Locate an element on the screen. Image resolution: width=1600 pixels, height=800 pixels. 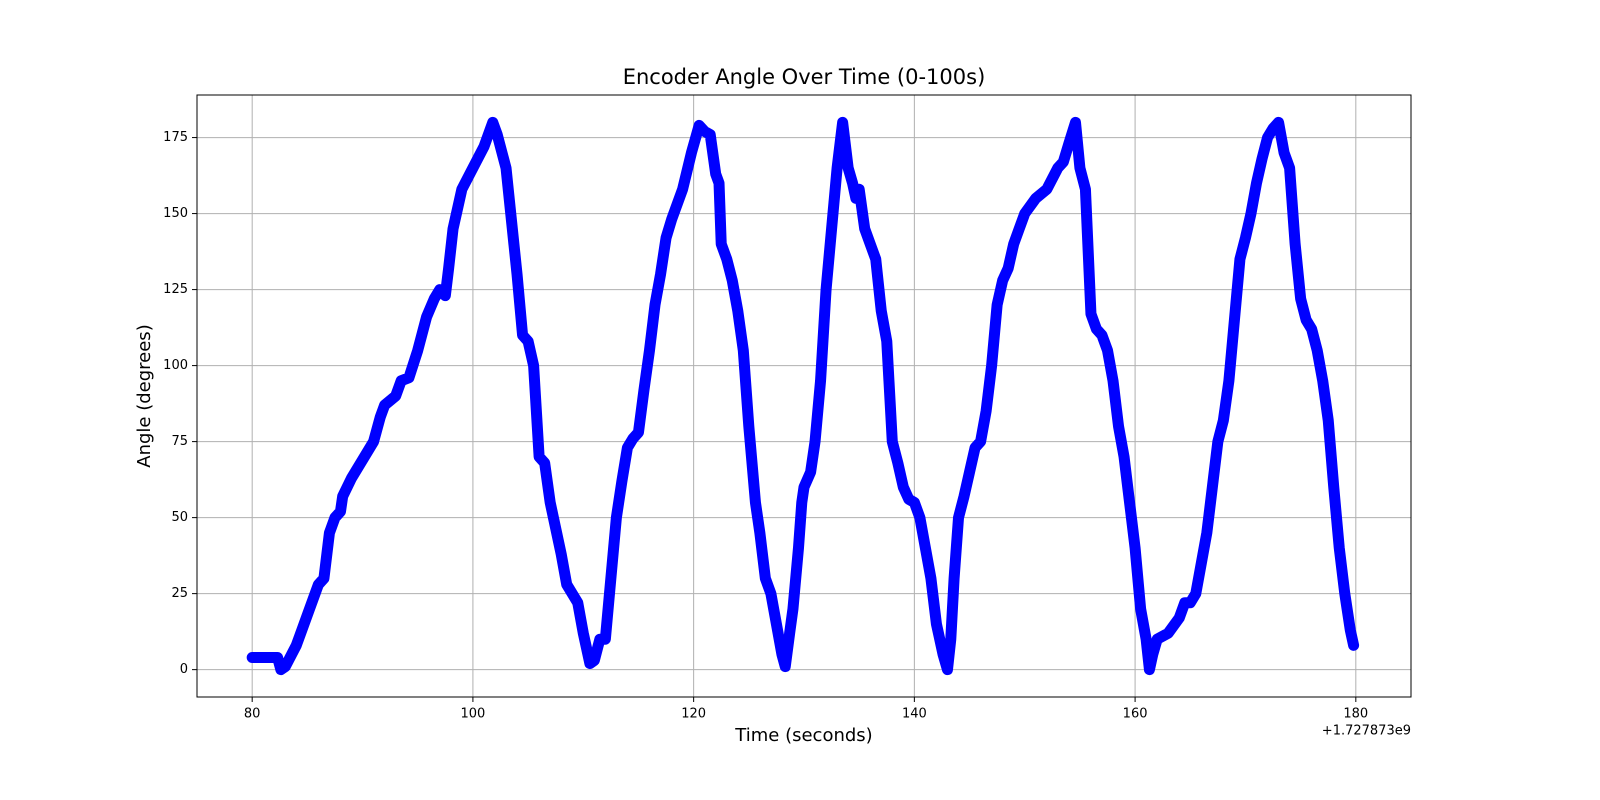
x-tick-label: 160 is located at coordinates (1135, 714).